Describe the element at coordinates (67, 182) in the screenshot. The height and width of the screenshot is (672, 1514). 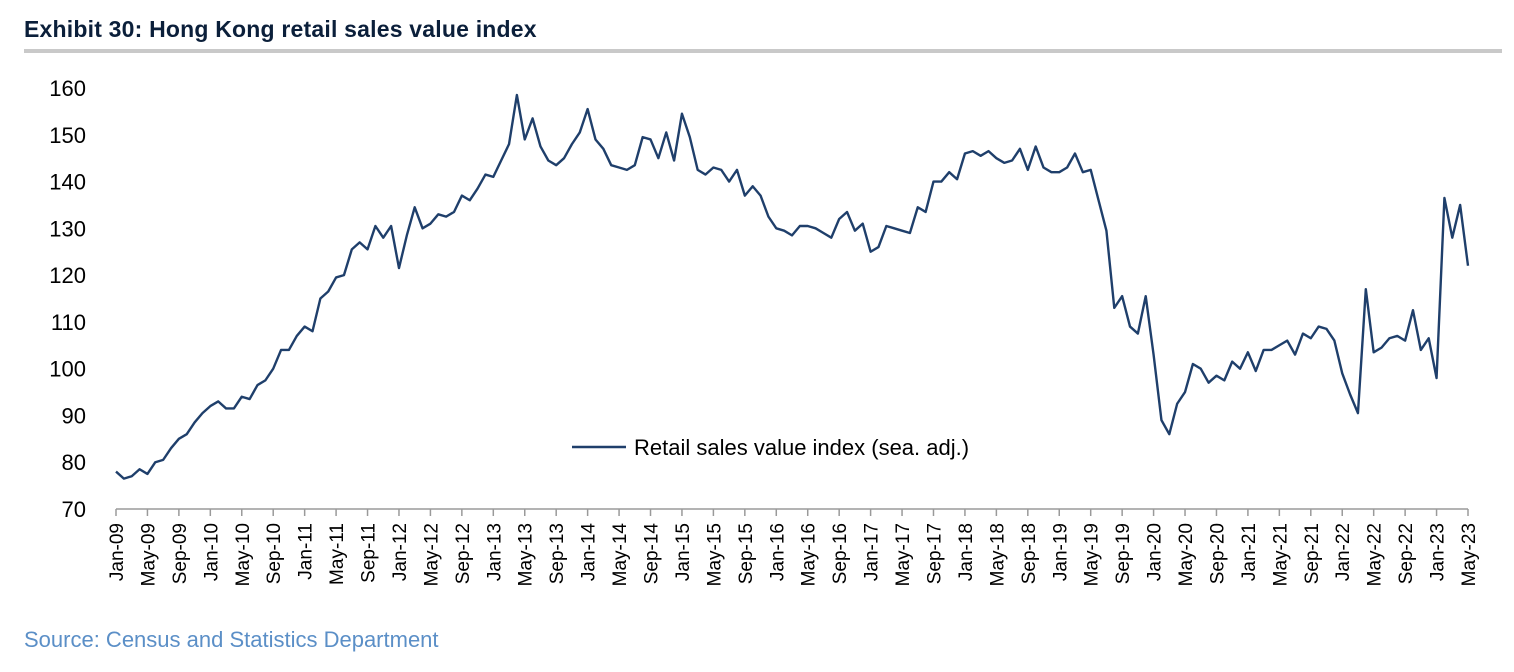
I see `y-tick-label: 140` at that location.